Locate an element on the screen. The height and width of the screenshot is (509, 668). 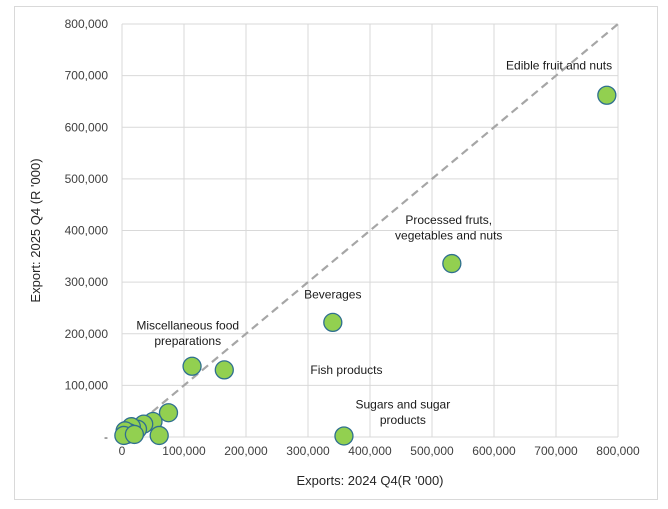
y-tick-label: 600,000 is located at coordinates (87, 127).